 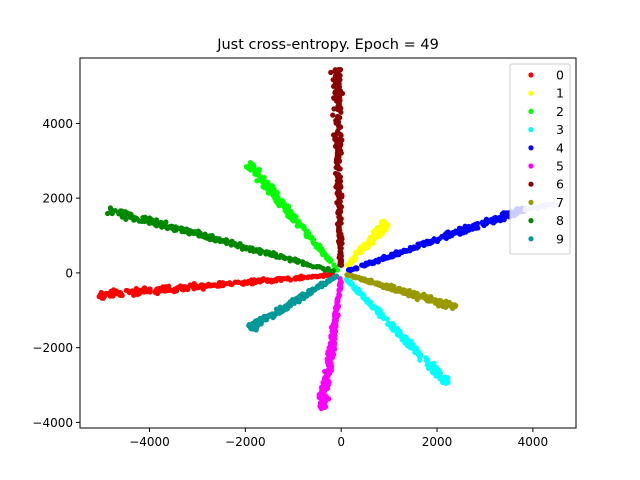 I want to click on legend-label: 1, so click(x=560, y=93).